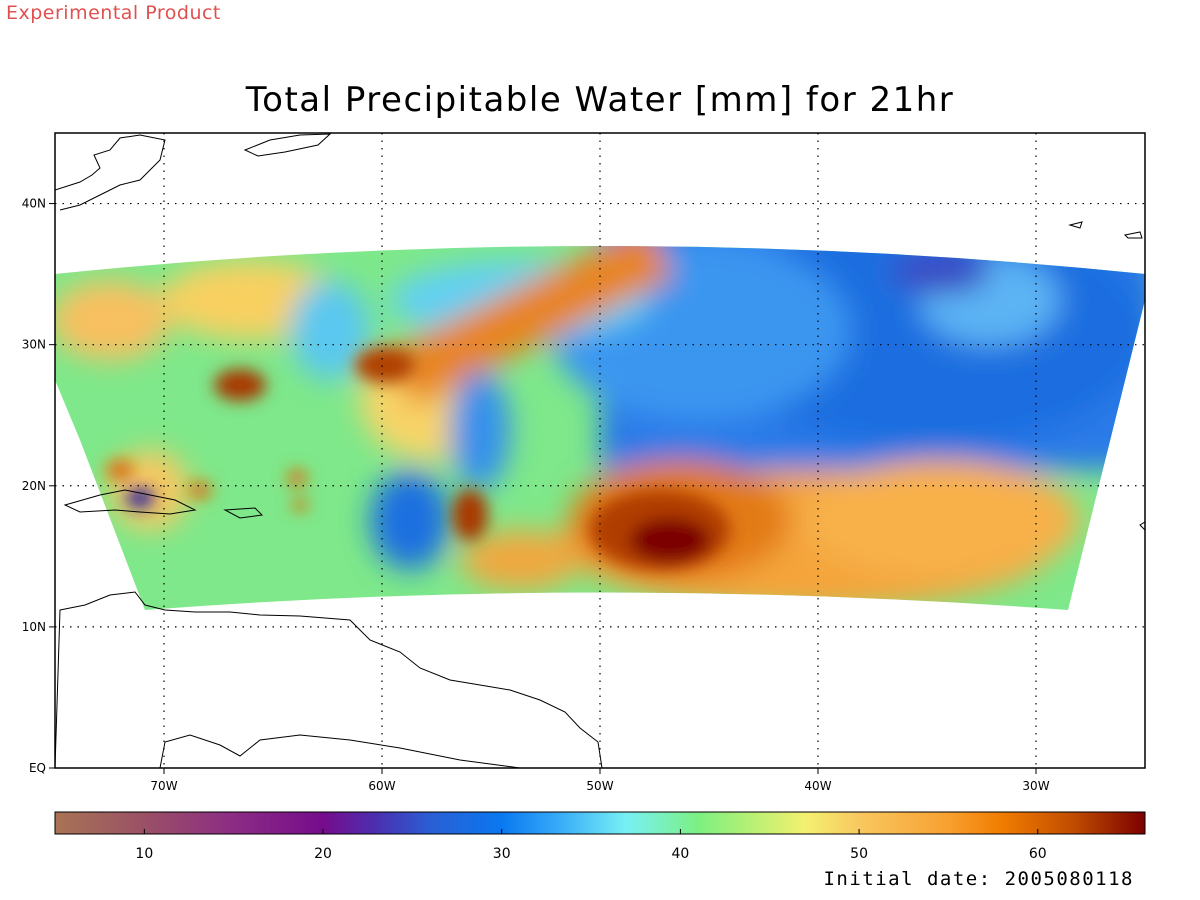  I want to click on lat-tick-label: 40N, so click(34, 204).